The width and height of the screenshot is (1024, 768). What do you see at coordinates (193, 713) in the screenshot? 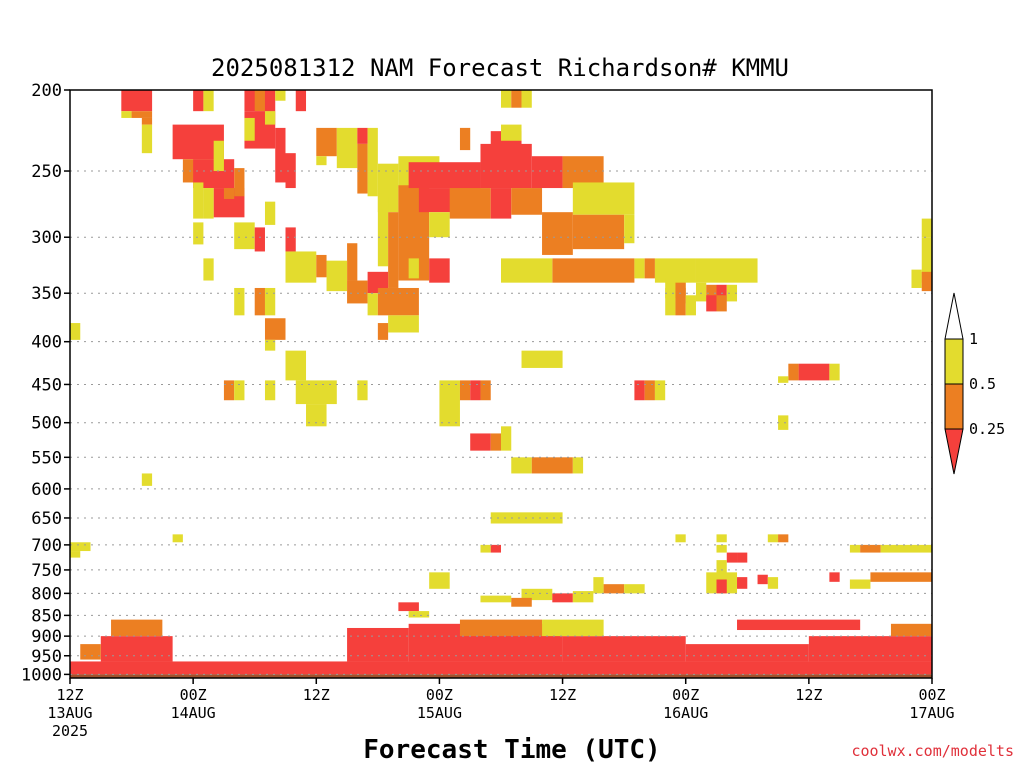
I see `x-tick-label: 14AUG` at bounding box center [193, 713].